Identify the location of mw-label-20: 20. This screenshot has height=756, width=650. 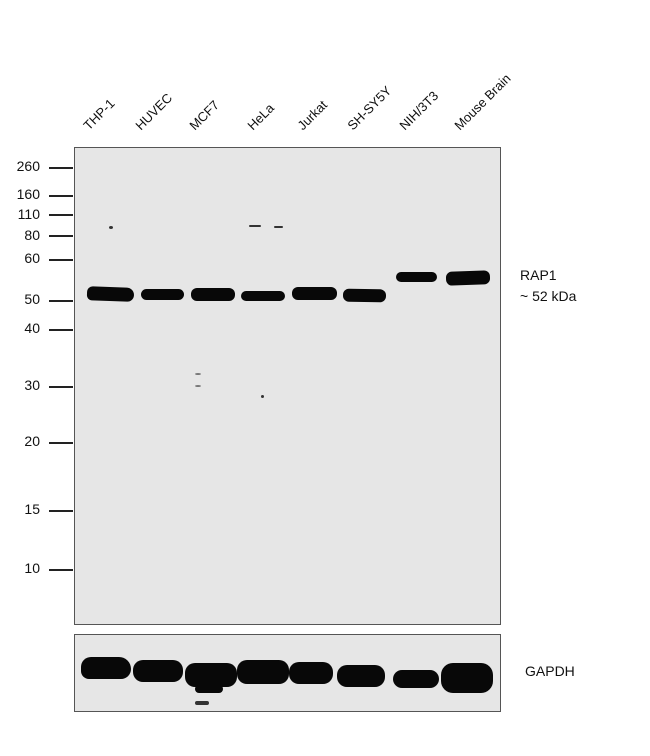
(32, 441).